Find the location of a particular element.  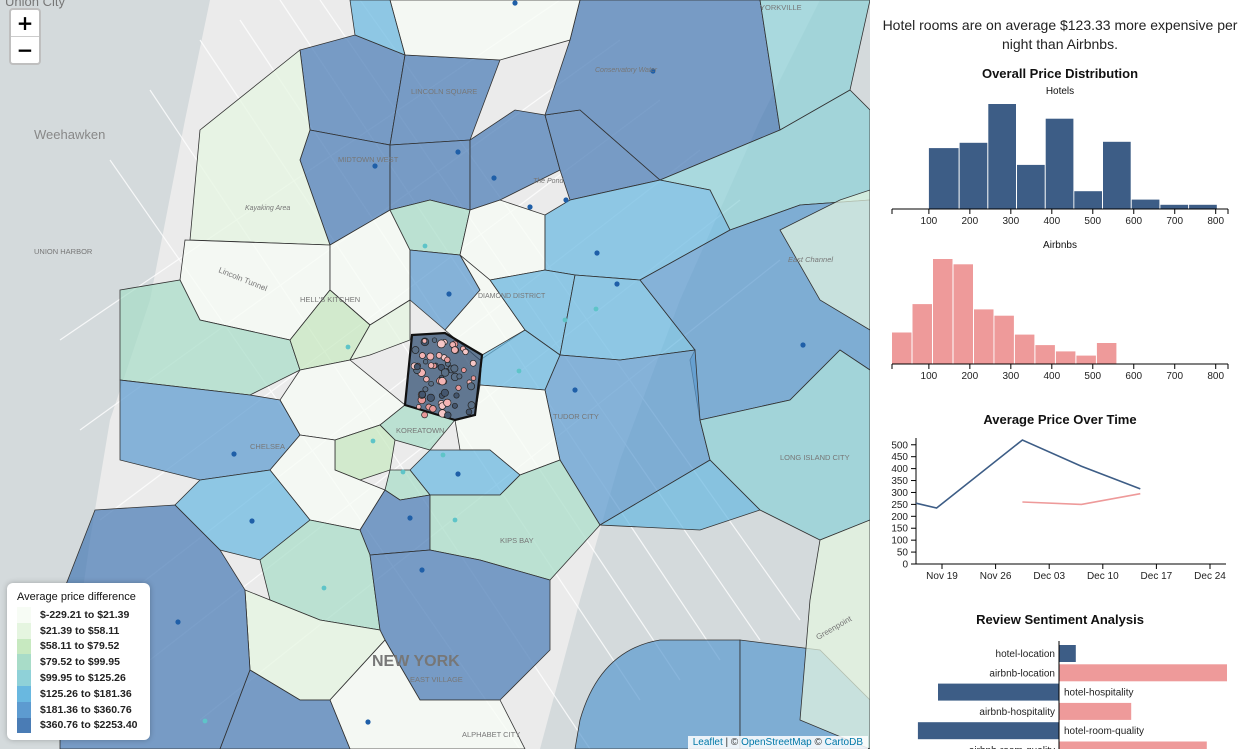

time-title: Average Price Over Time is located at coordinates (1060, 419).